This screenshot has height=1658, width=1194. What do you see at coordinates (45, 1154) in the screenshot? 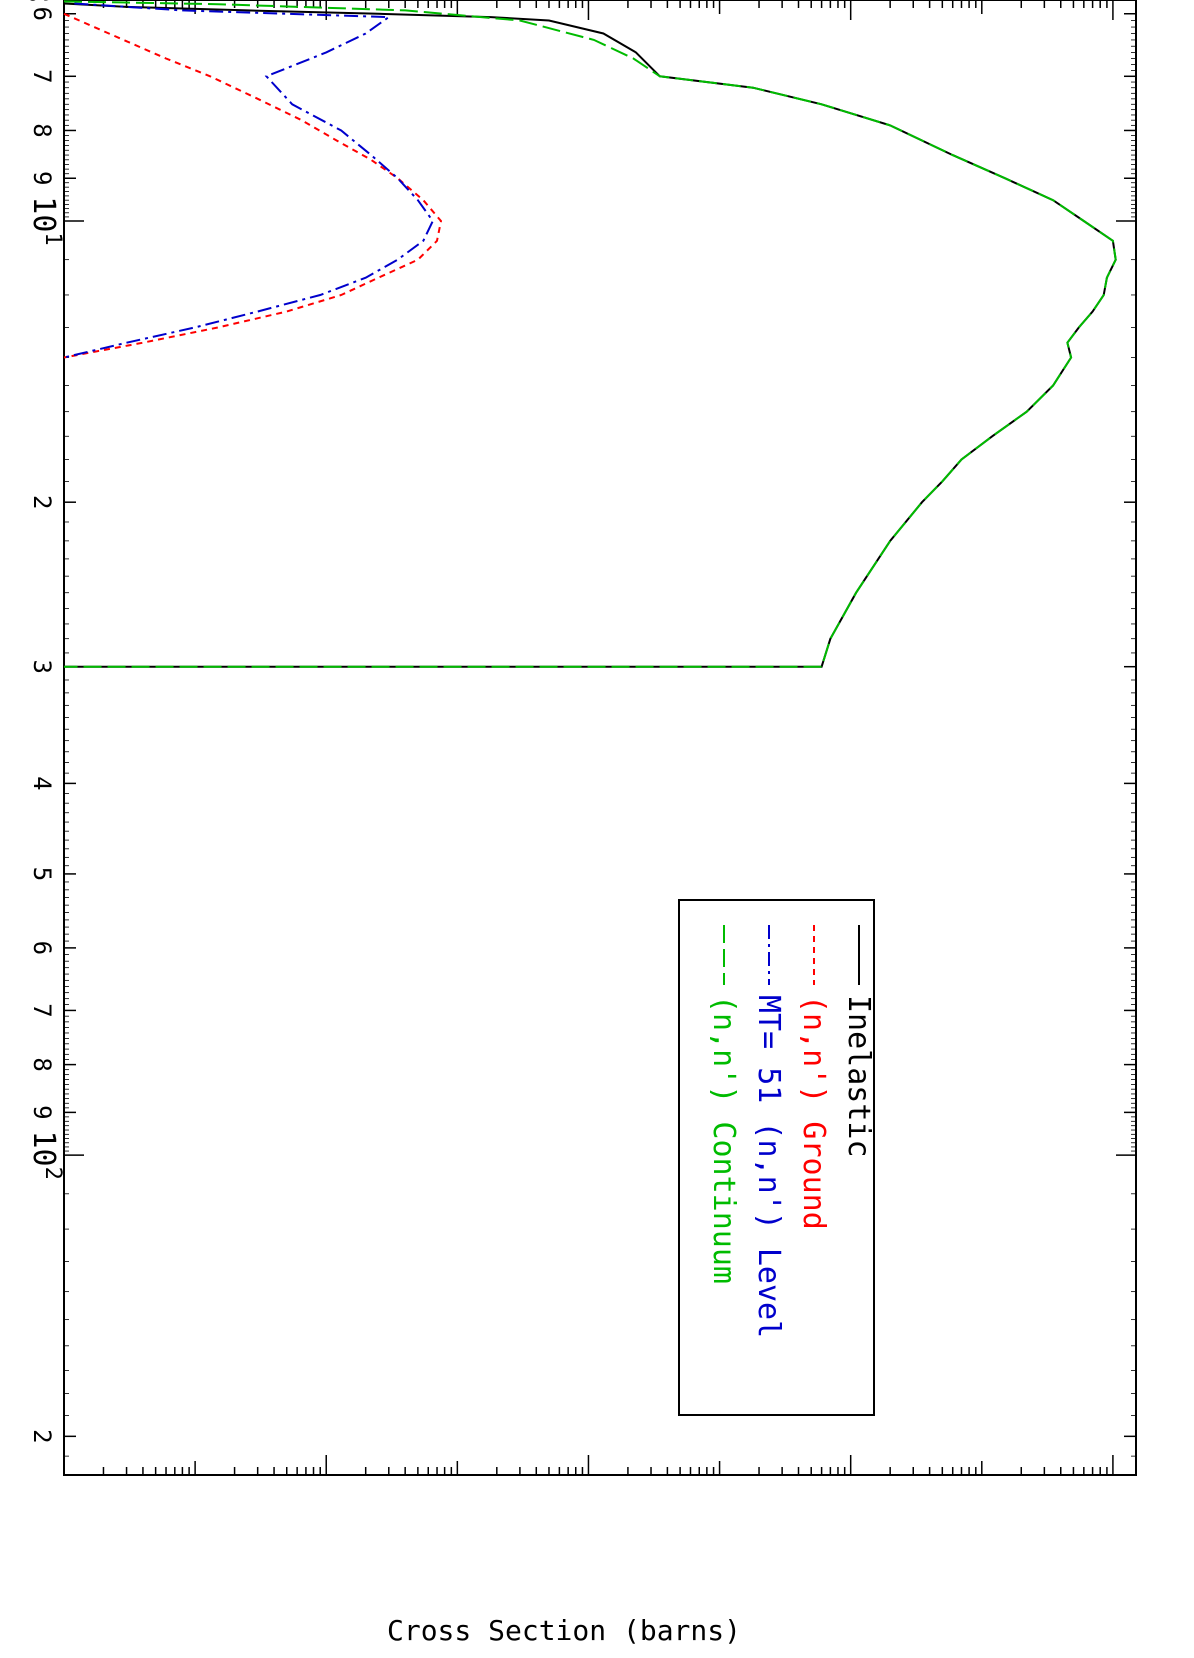
I see `x-tick-label: 102` at bounding box center [45, 1154].